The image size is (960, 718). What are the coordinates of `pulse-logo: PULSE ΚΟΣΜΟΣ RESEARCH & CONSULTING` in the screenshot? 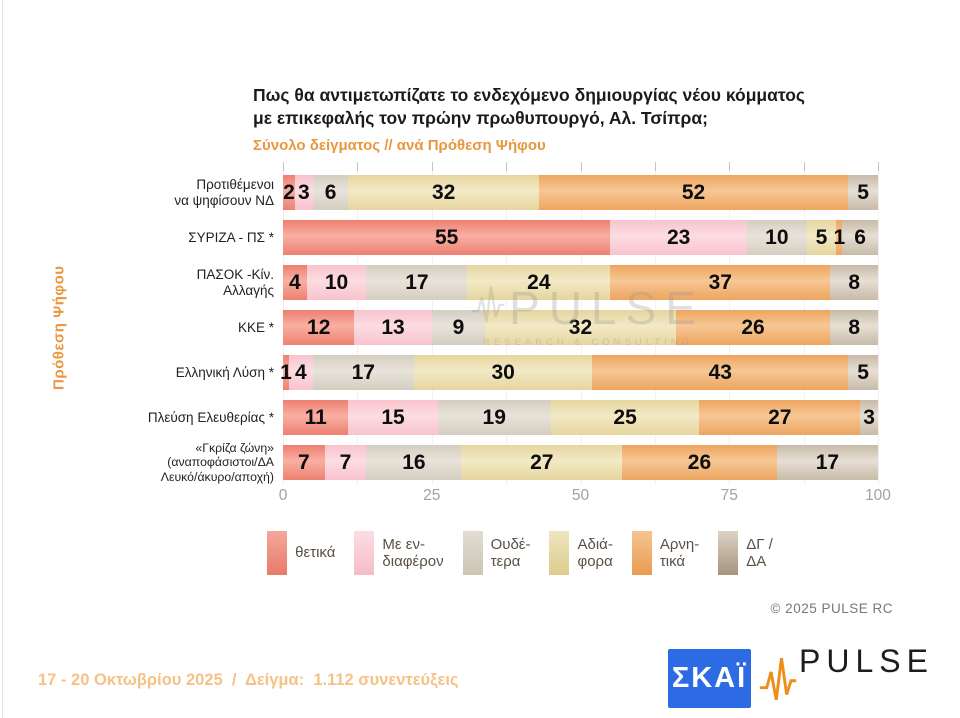 It's located at (852, 681).